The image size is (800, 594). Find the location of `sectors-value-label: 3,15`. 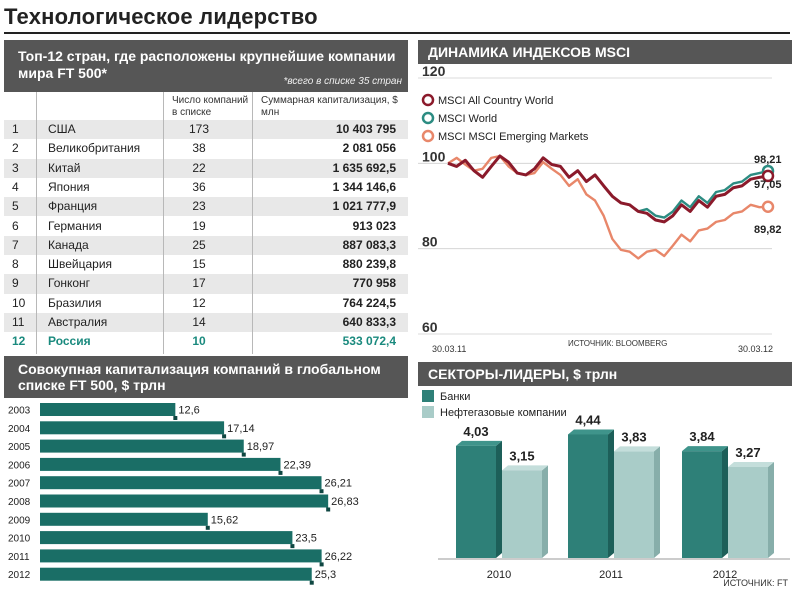

sectors-value-label: 3,15 is located at coordinates (521, 455).